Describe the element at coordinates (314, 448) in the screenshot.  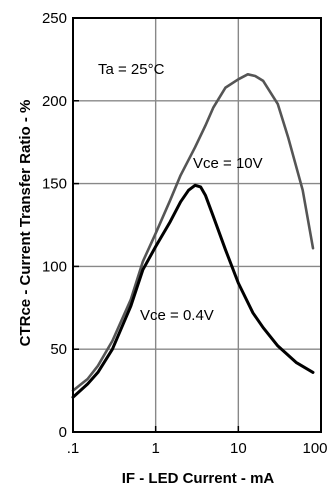
I see `x-tick-label: 100` at that location.